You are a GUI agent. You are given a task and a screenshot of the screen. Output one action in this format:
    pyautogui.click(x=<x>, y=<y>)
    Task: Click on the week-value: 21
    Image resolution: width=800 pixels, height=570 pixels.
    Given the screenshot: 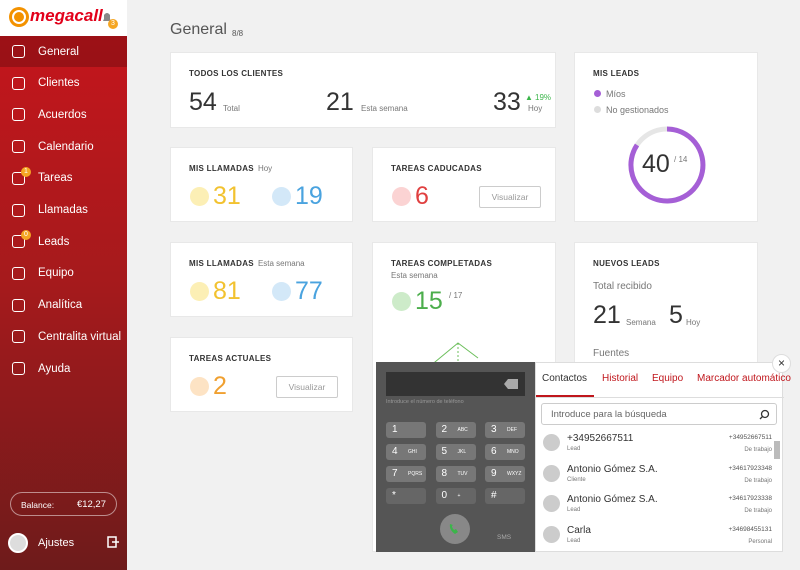 What is the action you would take?
    pyautogui.click(x=340, y=102)
    